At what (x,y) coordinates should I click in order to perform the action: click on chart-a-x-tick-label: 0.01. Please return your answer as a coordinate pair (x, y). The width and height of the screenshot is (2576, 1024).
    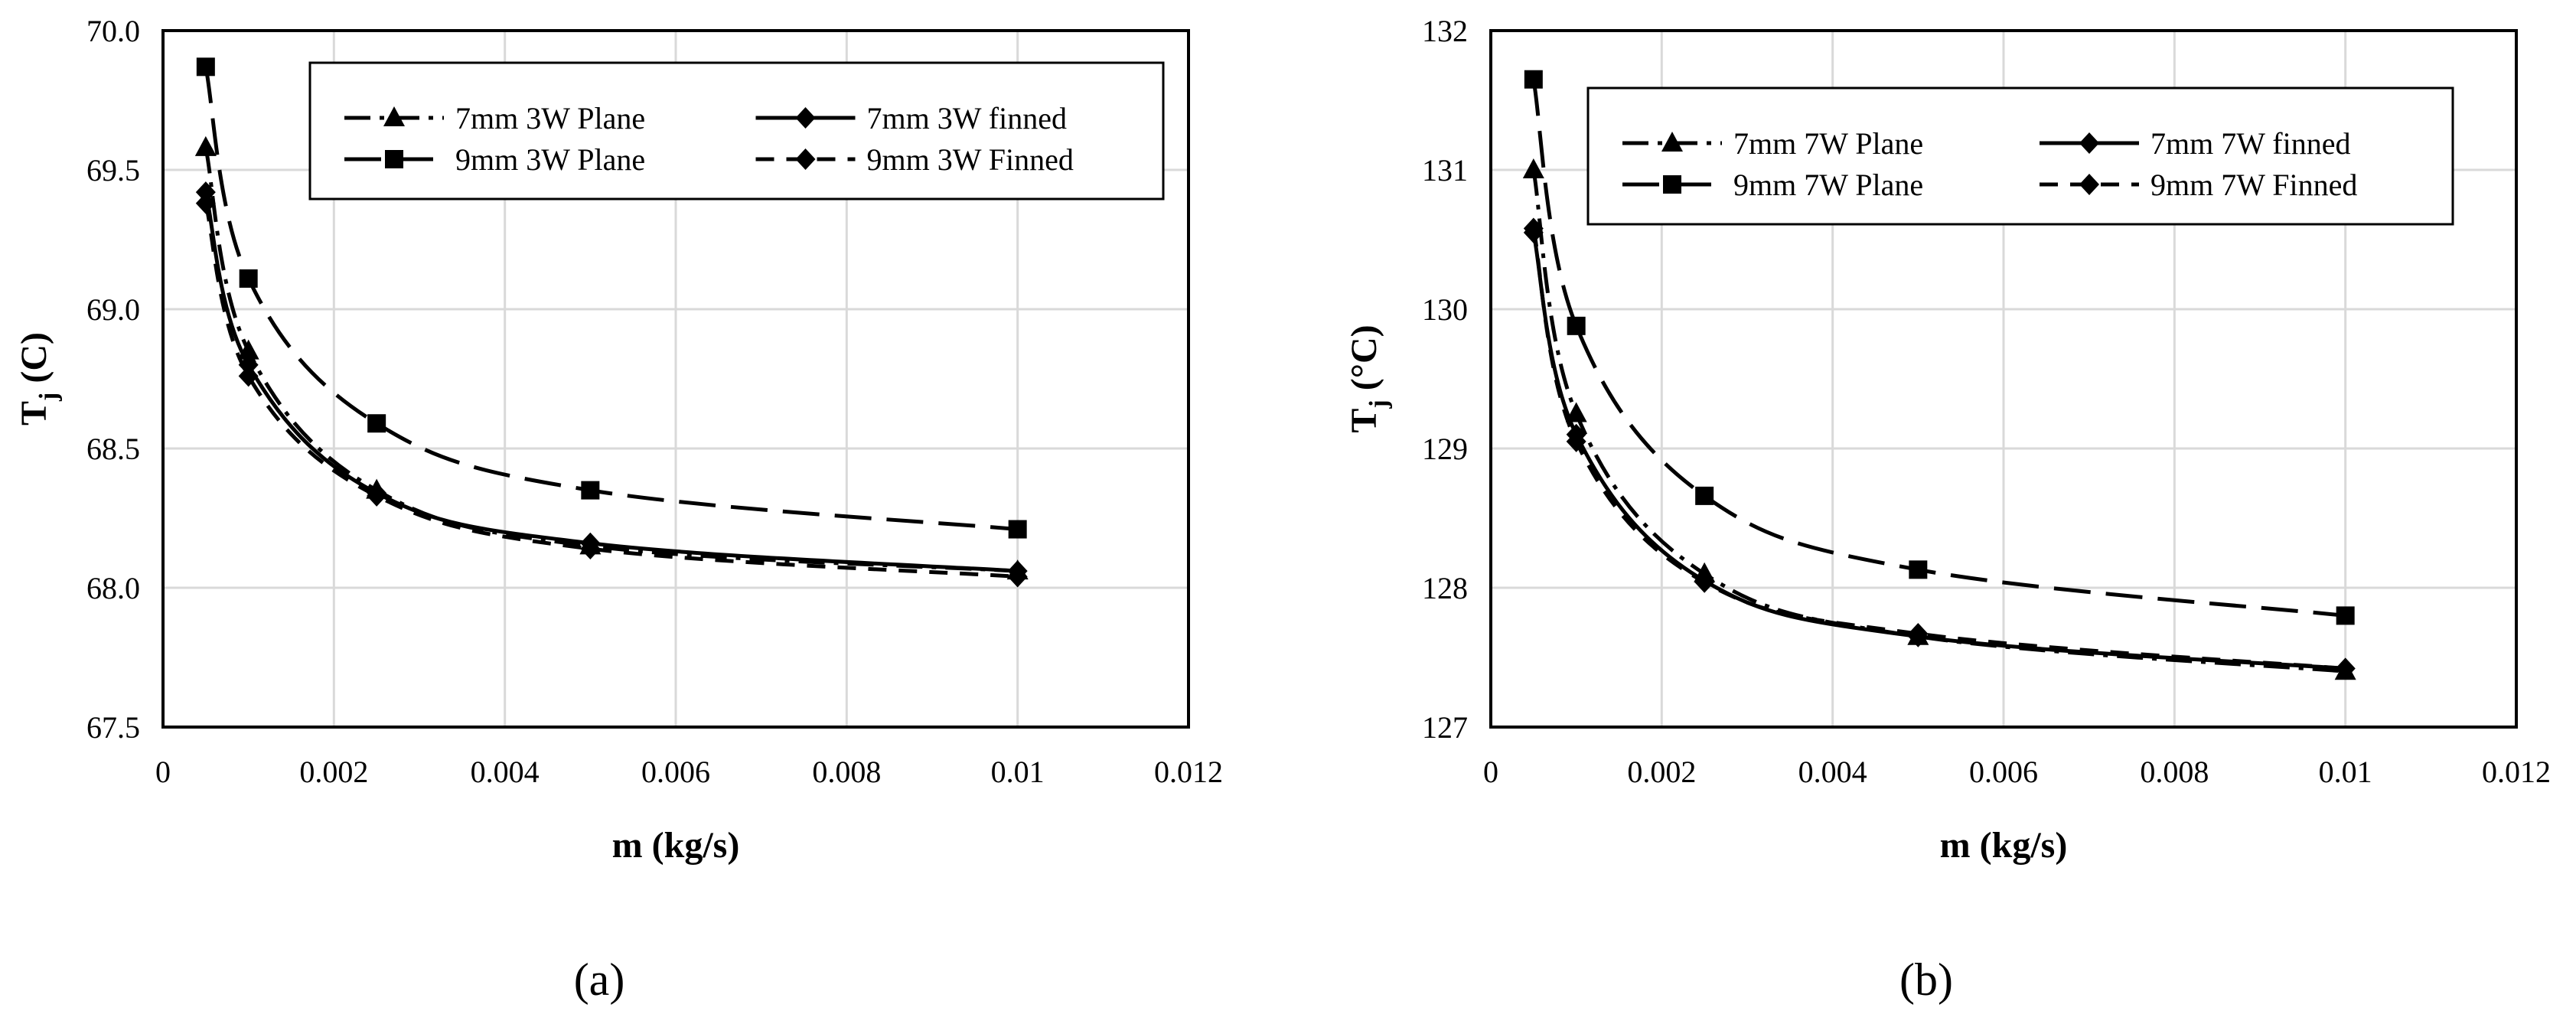
    Looking at the image, I should click on (1018, 772).